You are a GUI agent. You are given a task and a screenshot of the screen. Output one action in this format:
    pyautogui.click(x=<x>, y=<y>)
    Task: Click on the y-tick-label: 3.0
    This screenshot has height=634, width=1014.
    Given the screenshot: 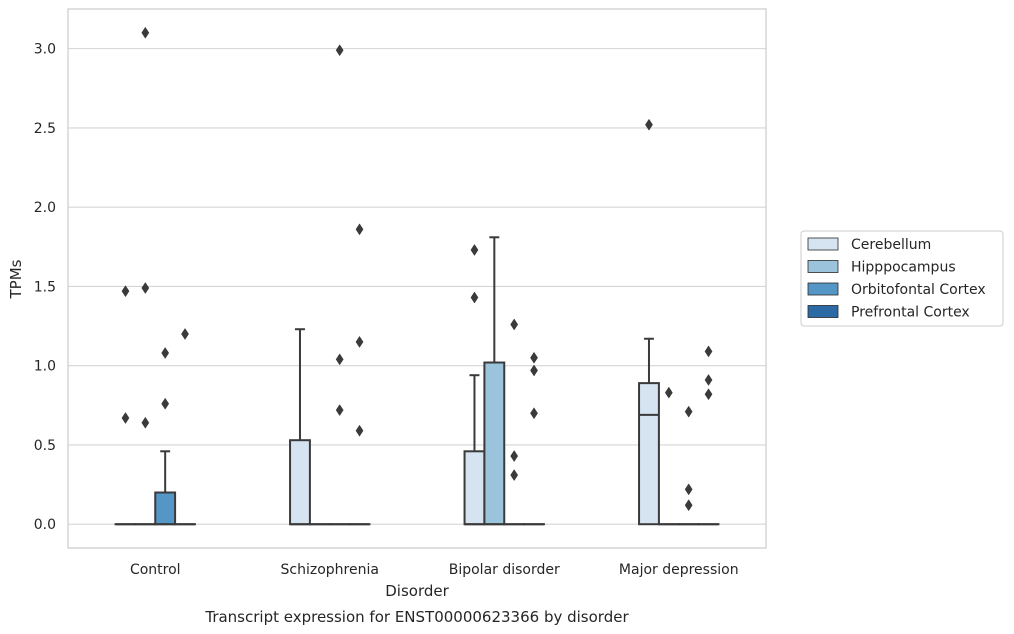 What is the action you would take?
    pyautogui.click(x=45, y=50)
    